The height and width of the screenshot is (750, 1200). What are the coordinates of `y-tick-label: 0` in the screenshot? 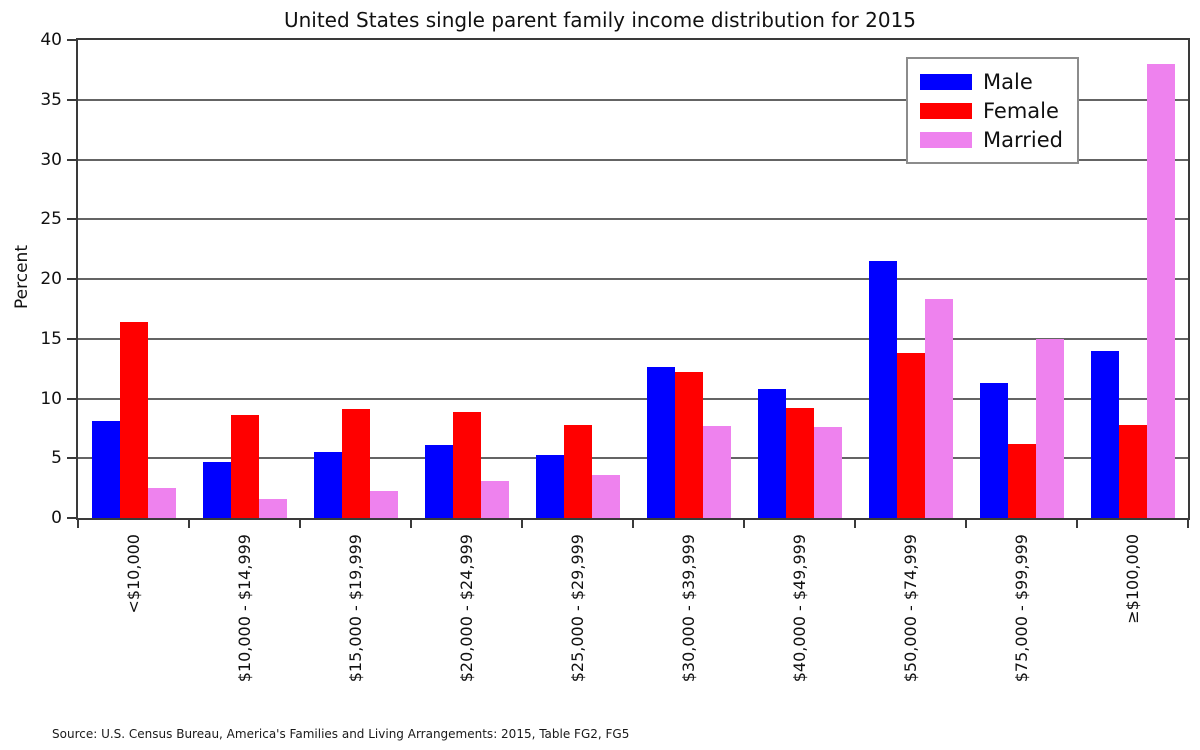 It's located at (56, 518).